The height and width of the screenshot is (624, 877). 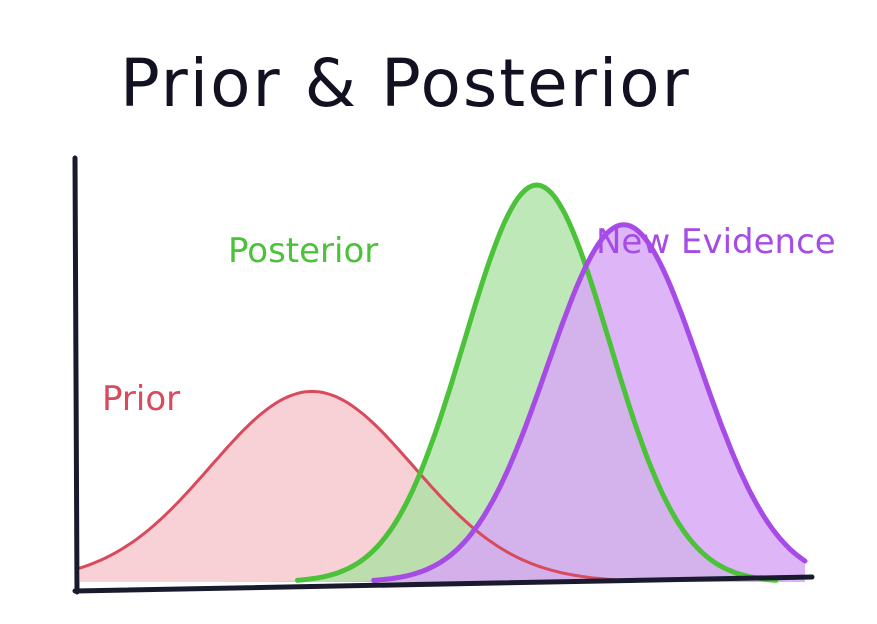 I want to click on y-axis, so click(x=76, y=375).